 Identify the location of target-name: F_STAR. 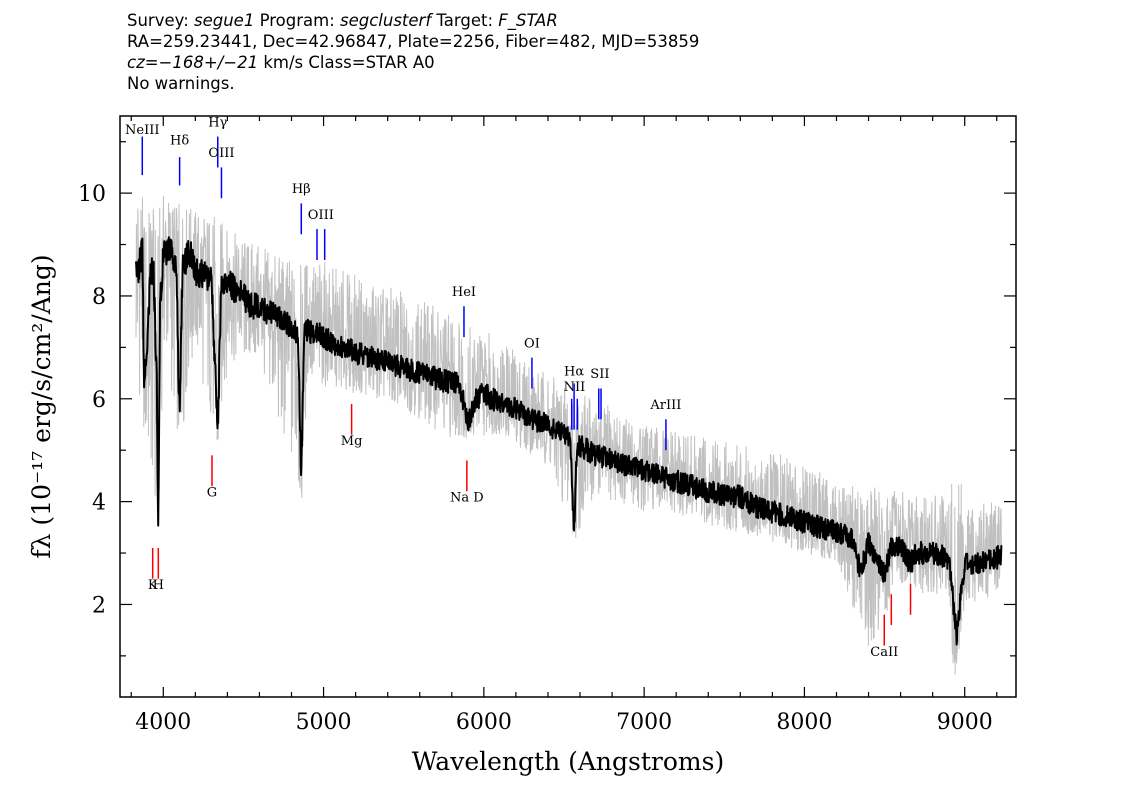
(528, 20).